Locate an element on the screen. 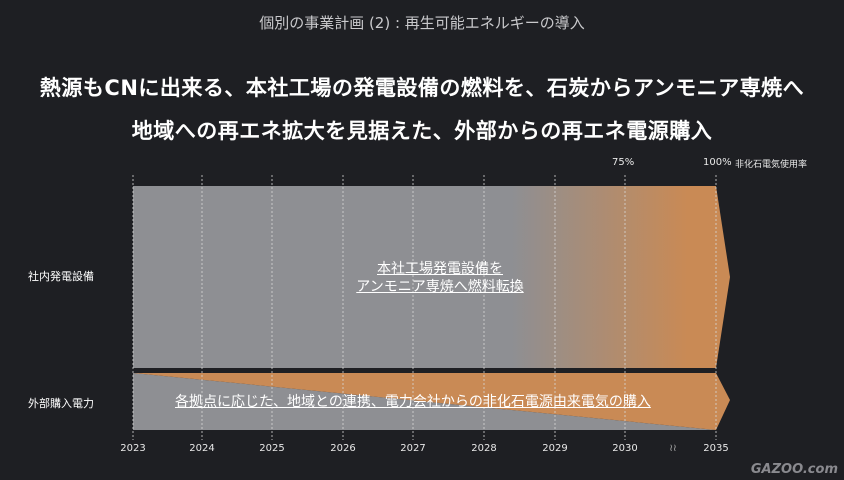 This screenshot has height=480, width=844. marker-100: 100% is located at coordinates (717, 162).